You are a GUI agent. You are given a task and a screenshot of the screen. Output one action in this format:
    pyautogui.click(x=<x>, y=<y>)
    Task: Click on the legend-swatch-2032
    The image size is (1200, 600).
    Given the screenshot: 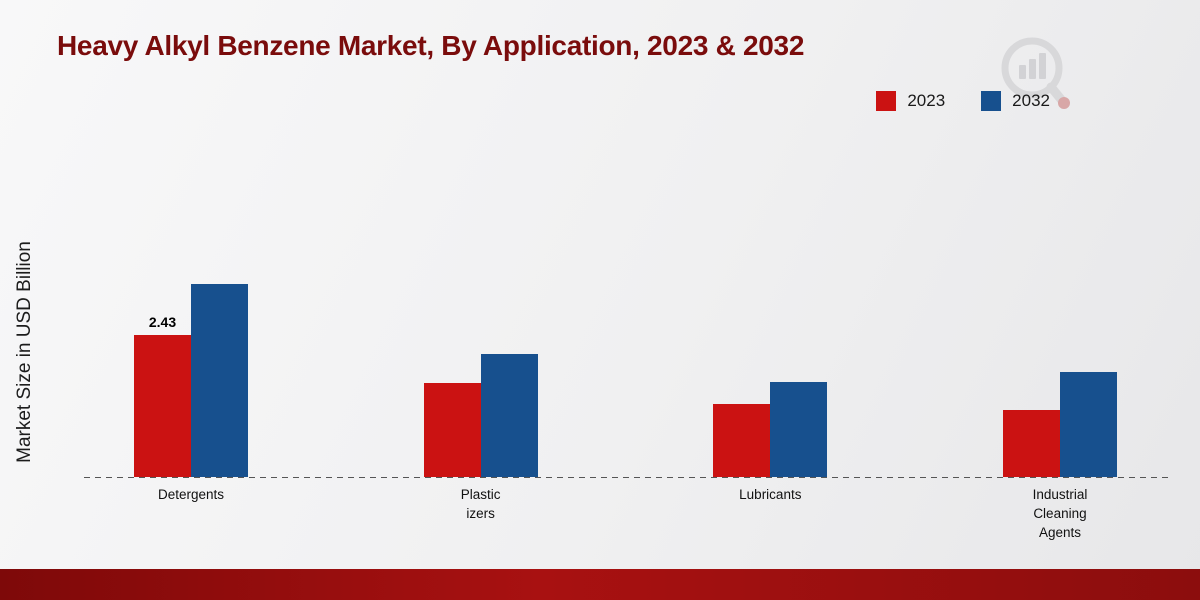 What is the action you would take?
    pyautogui.click(x=991, y=101)
    